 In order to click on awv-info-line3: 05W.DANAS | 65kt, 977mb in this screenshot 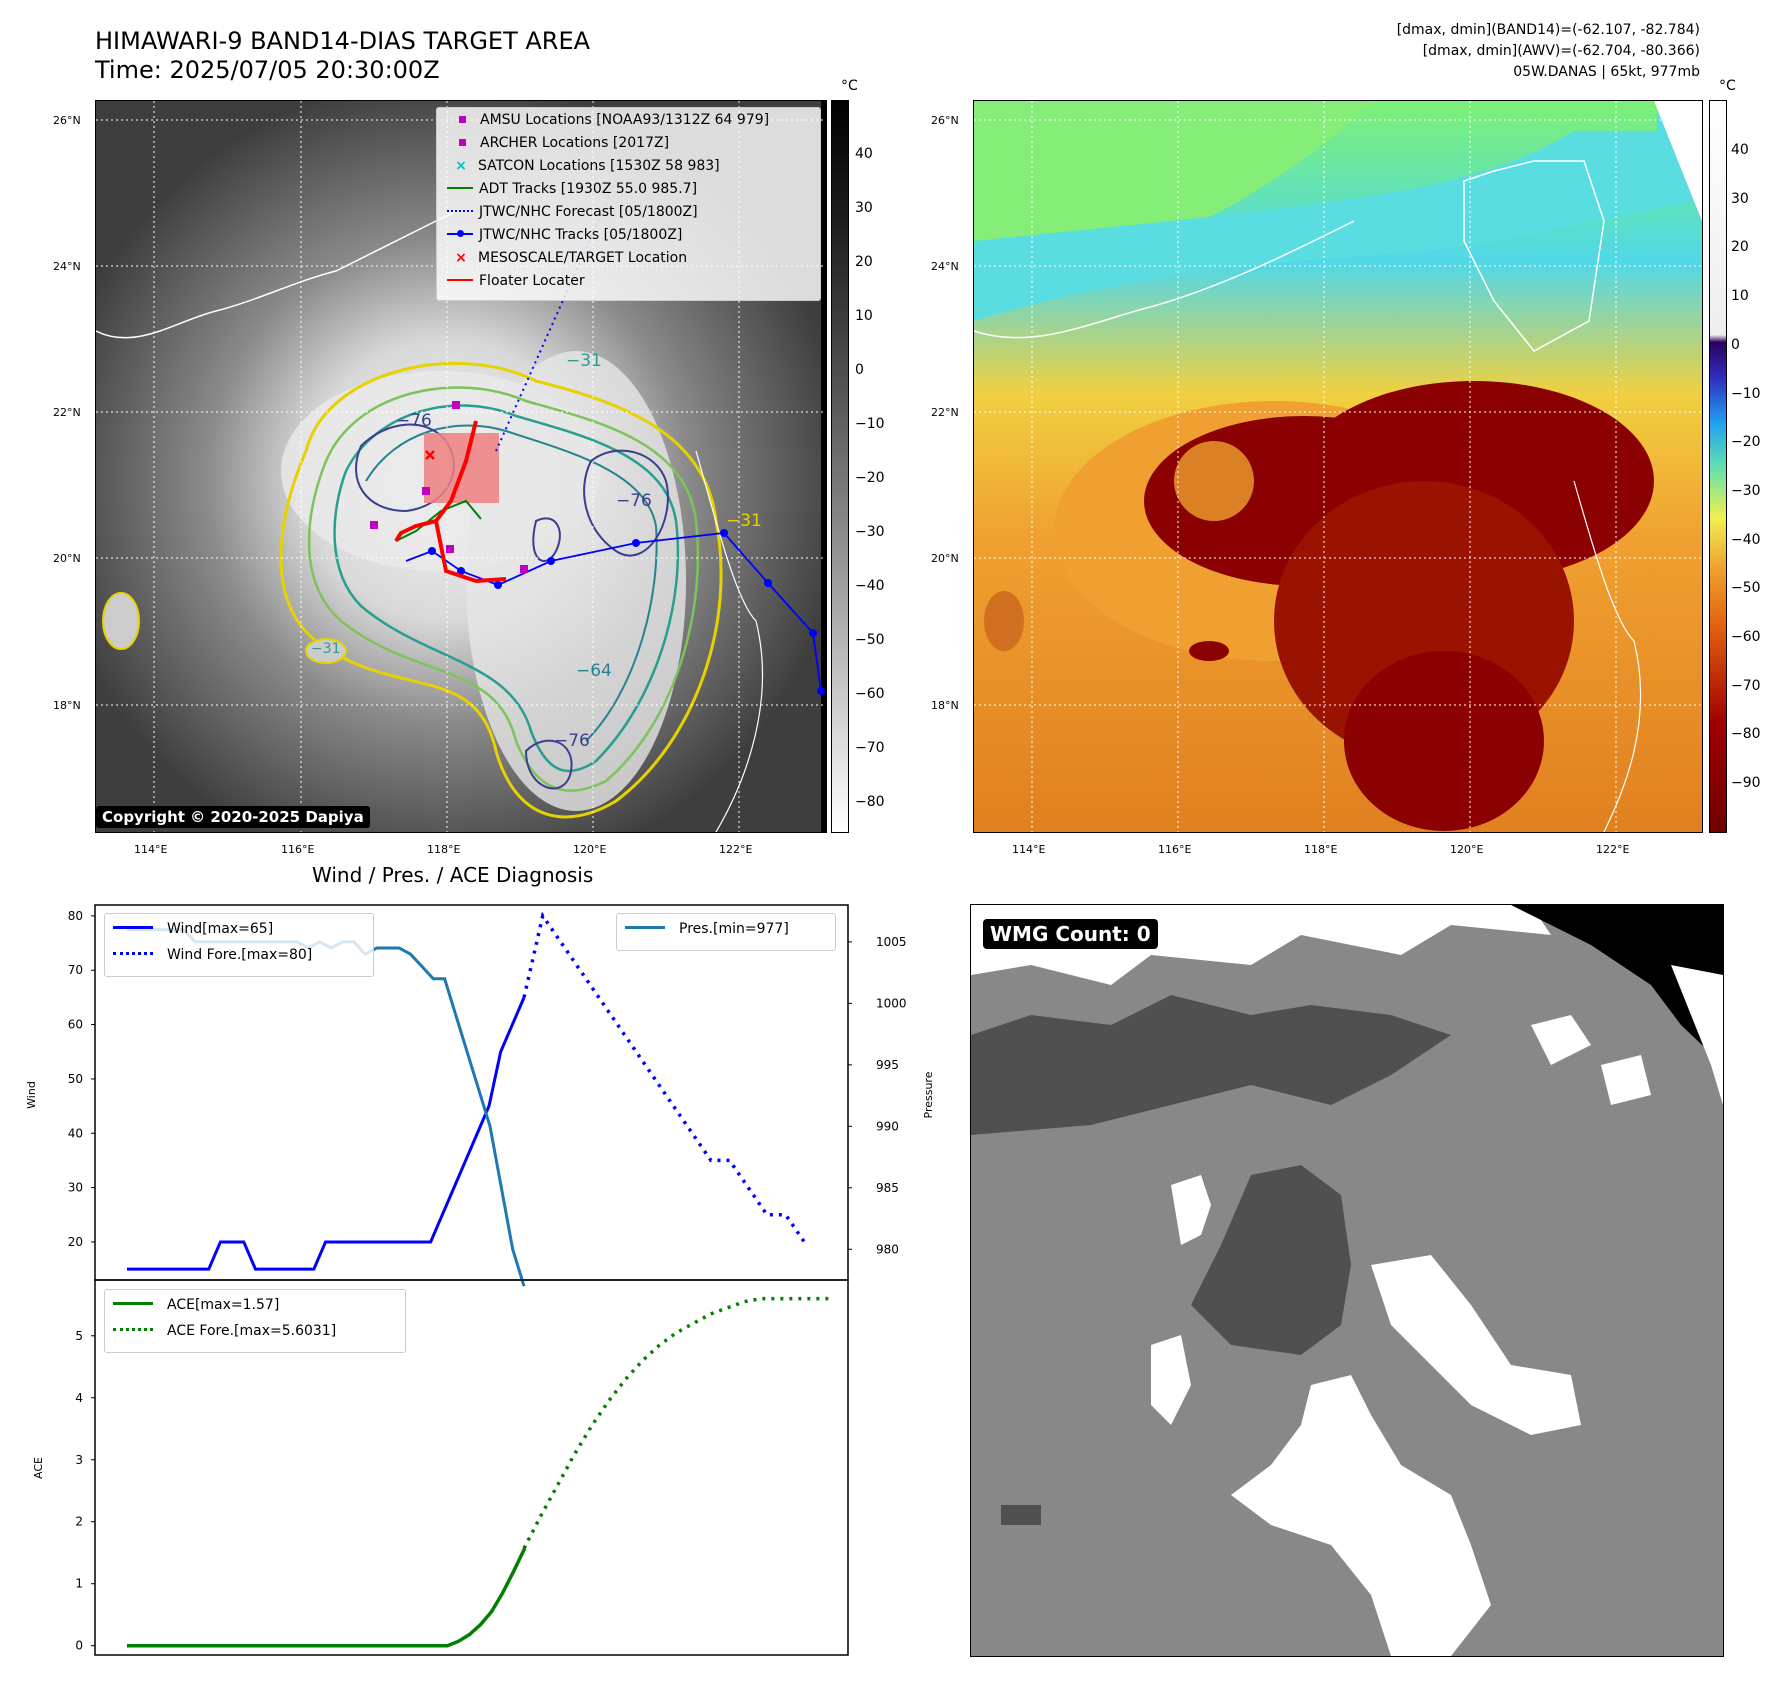, I will do `click(1606, 72)`.